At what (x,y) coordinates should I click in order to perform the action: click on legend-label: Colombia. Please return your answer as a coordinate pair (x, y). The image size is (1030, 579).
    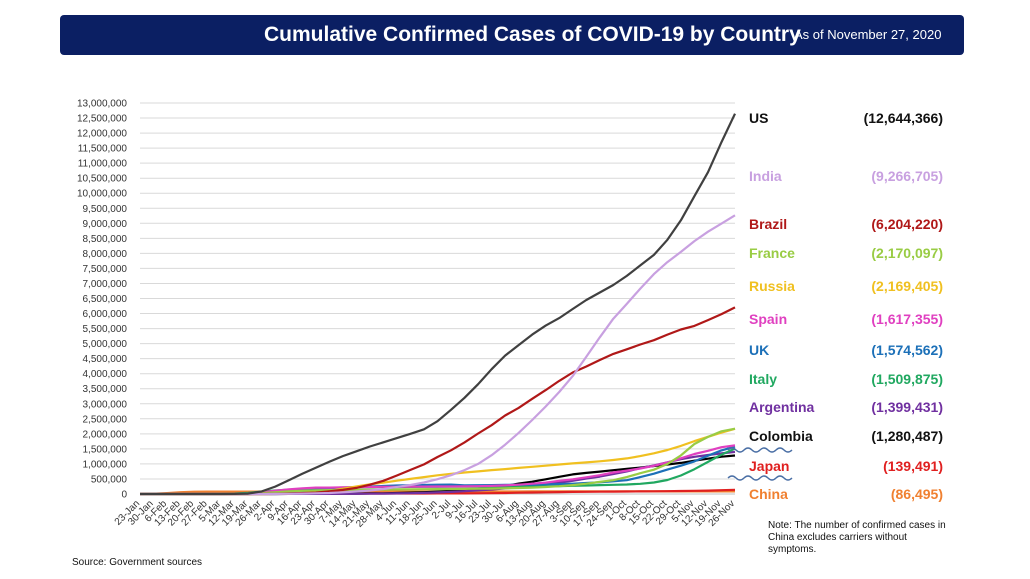
    Looking at the image, I should click on (781, 436).